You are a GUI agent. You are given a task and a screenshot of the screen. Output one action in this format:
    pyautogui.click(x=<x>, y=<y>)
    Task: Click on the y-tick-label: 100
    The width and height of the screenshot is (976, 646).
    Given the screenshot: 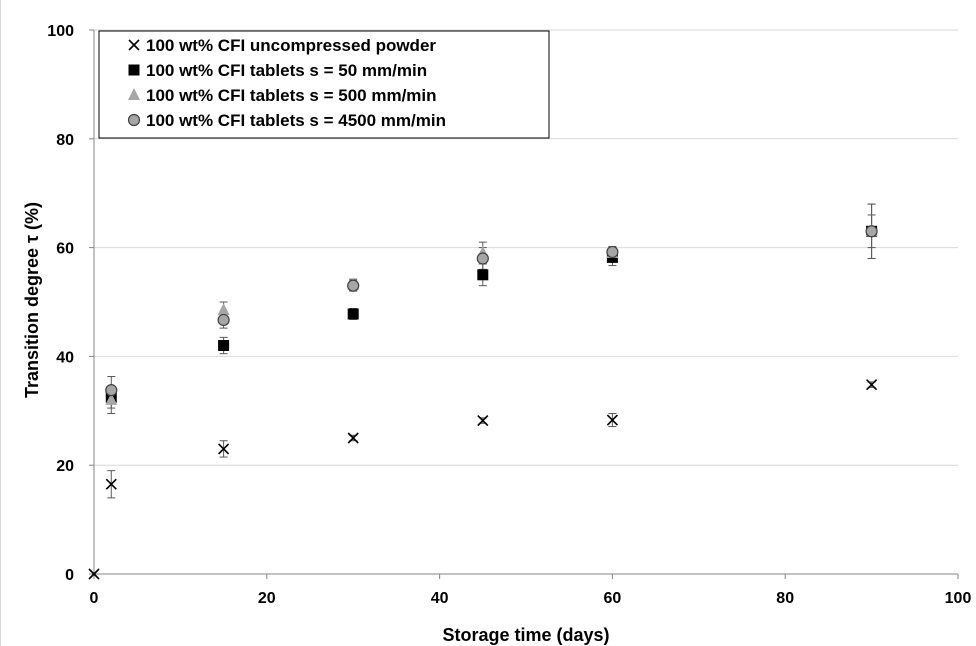 What is the action you would take?
    pyautogui.click(x=60, y=31)
    